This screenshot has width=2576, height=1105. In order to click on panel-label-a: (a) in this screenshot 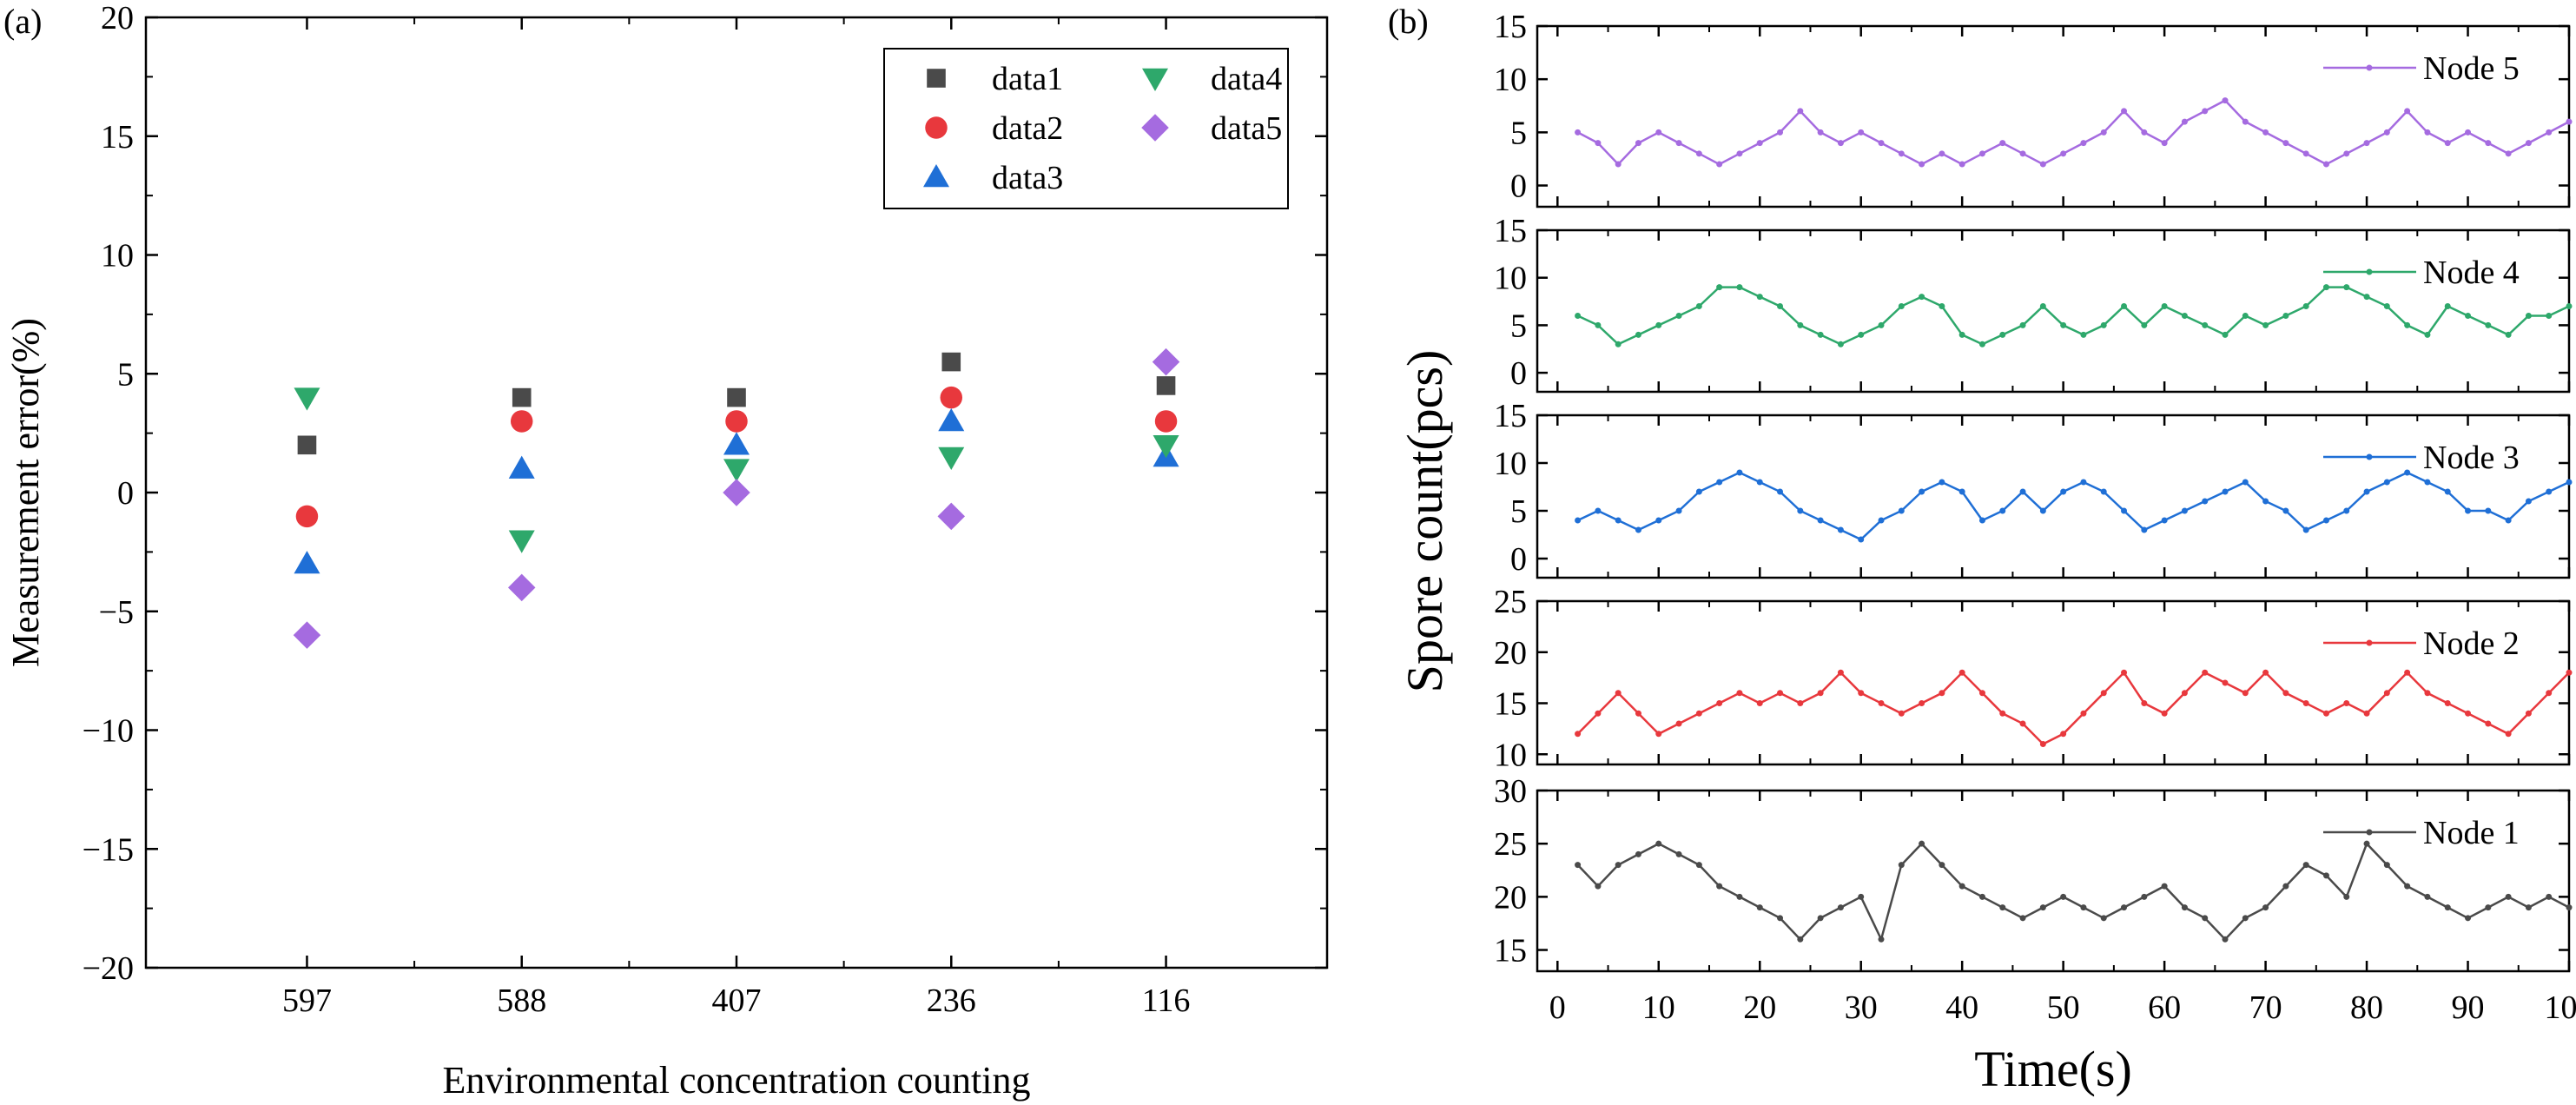, I will do `click(22, 21)`.